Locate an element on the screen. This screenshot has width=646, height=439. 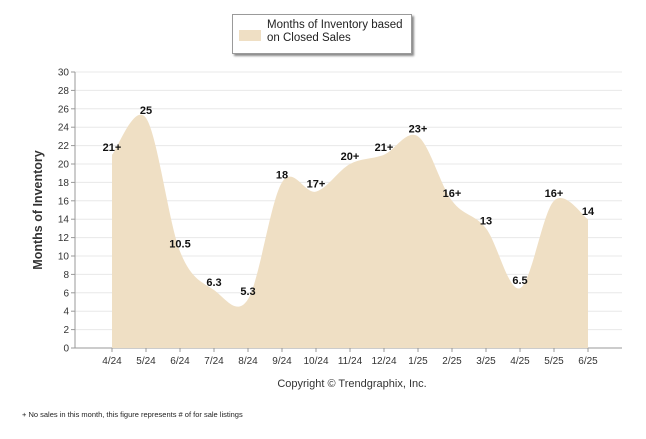
data-label: 6.5 is located at coordinates (519, 281).